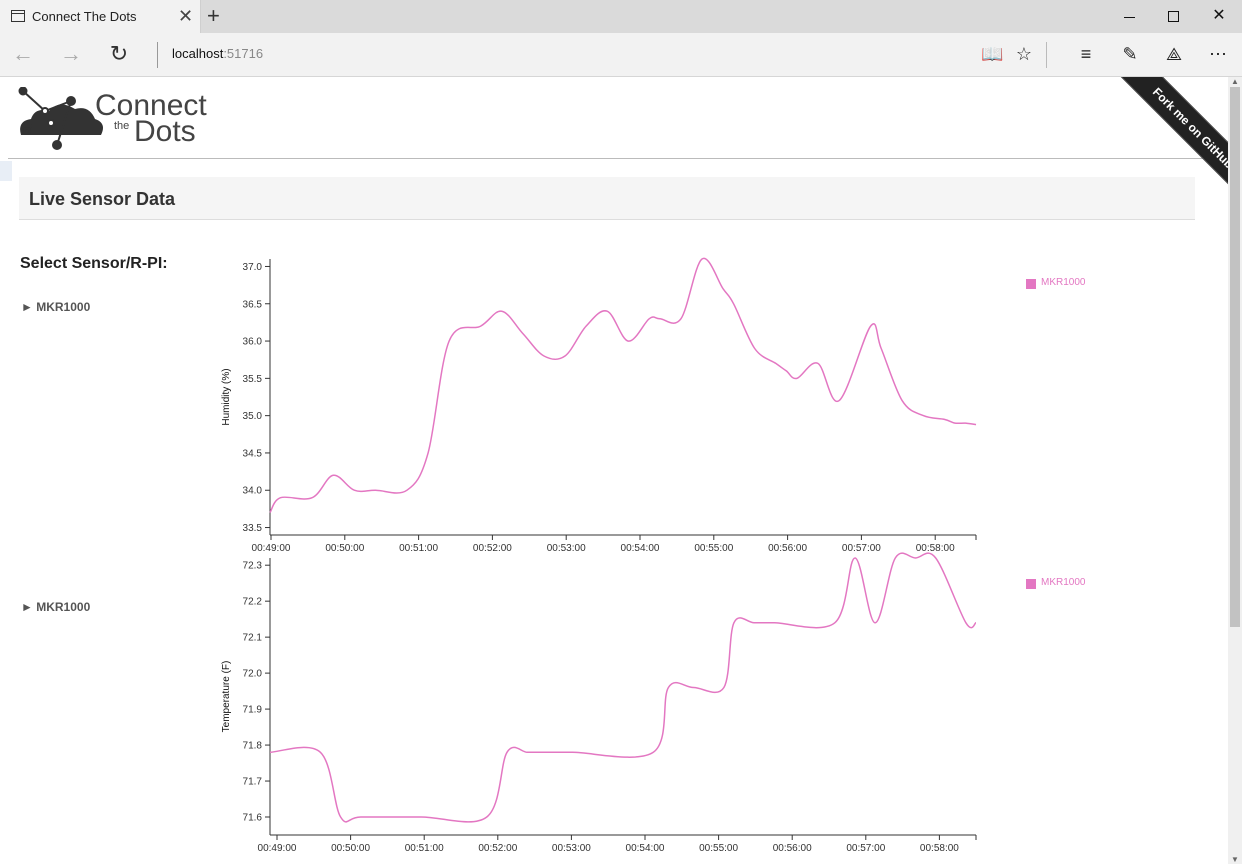 This screenshot has height=864, width=1242. Describe the element at coordinates (213, 15) in the screenshot. I see `new-tab-icon: +` at that location.